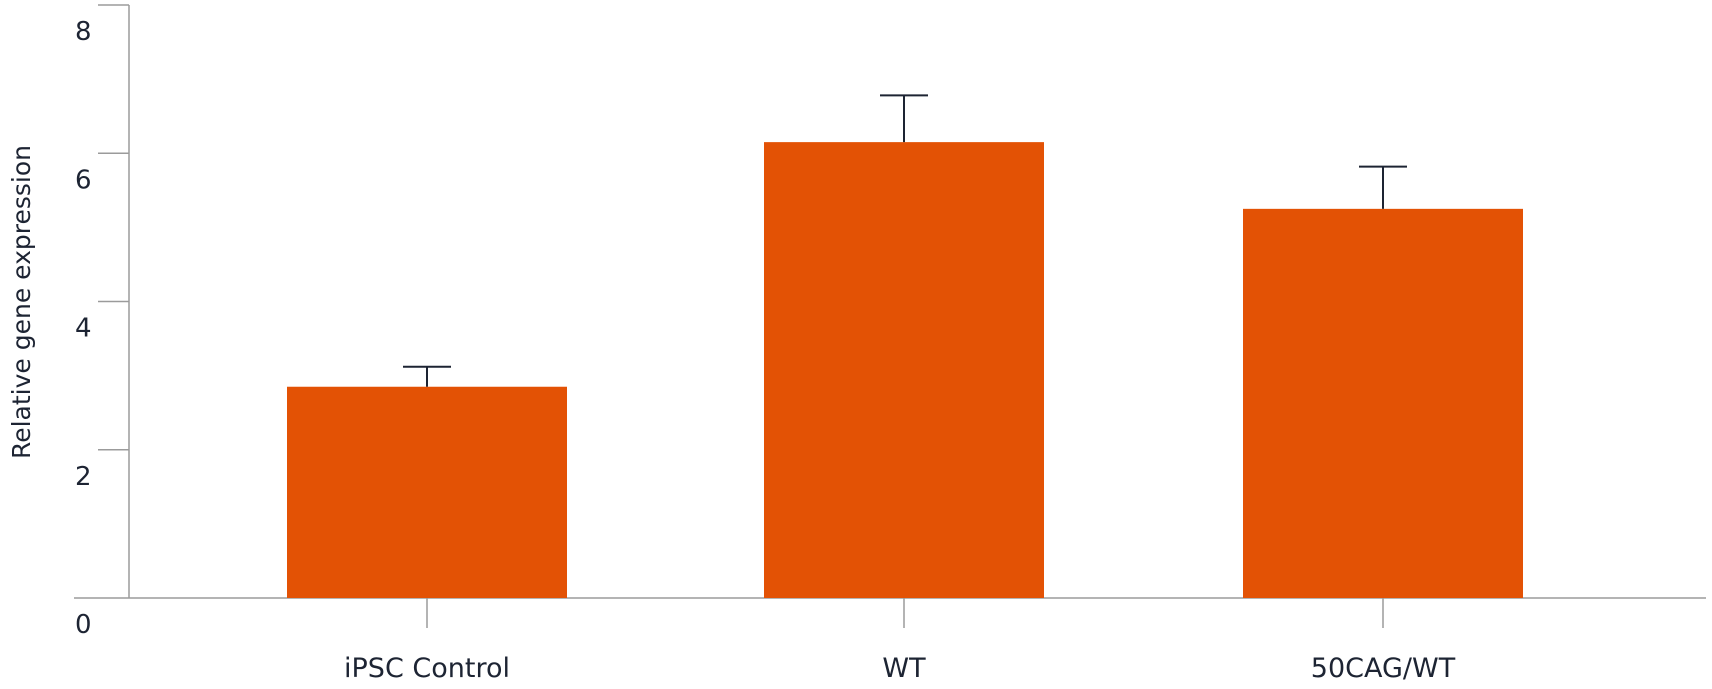 Image resolution: width=1712 pixels, height=689 pixels. Describe the element at coordinates (102, 322) in the screenshot. I see `y-ticks: 0 2 4 6 8` at that location.